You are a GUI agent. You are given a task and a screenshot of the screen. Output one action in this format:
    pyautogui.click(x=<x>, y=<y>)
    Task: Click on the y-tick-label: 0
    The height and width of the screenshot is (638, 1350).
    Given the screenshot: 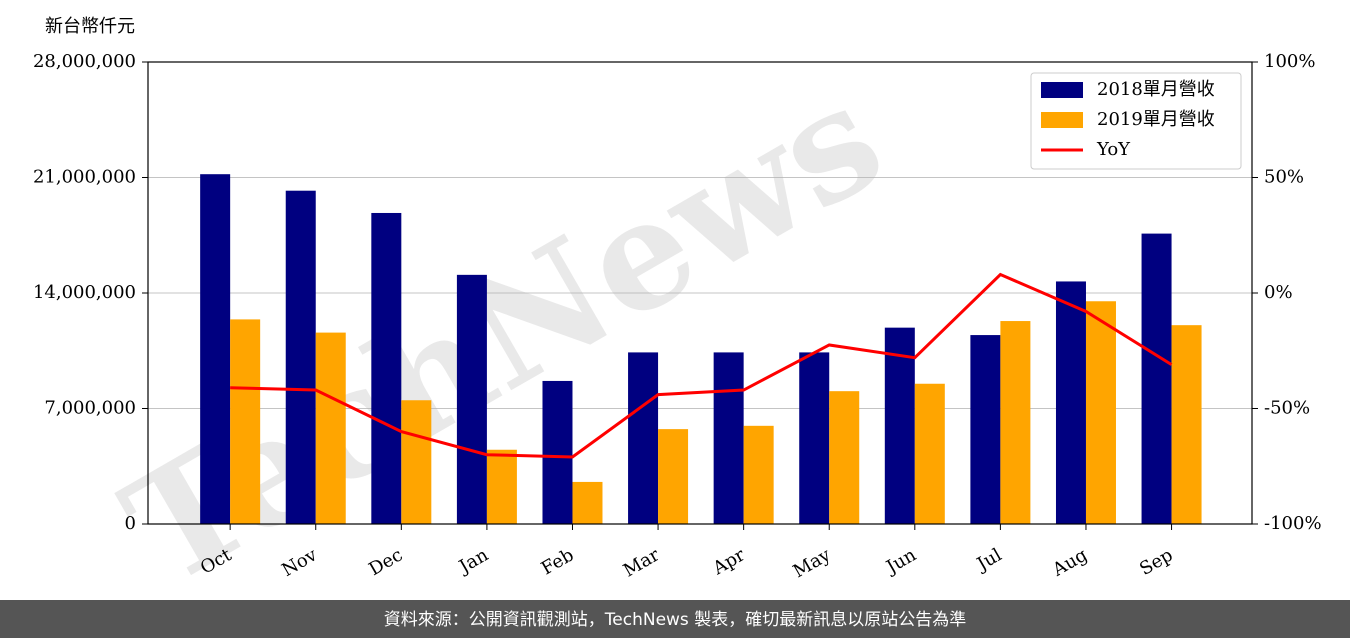 What is the action you would take?
    pyautogui.click(x=130, y=523)
    